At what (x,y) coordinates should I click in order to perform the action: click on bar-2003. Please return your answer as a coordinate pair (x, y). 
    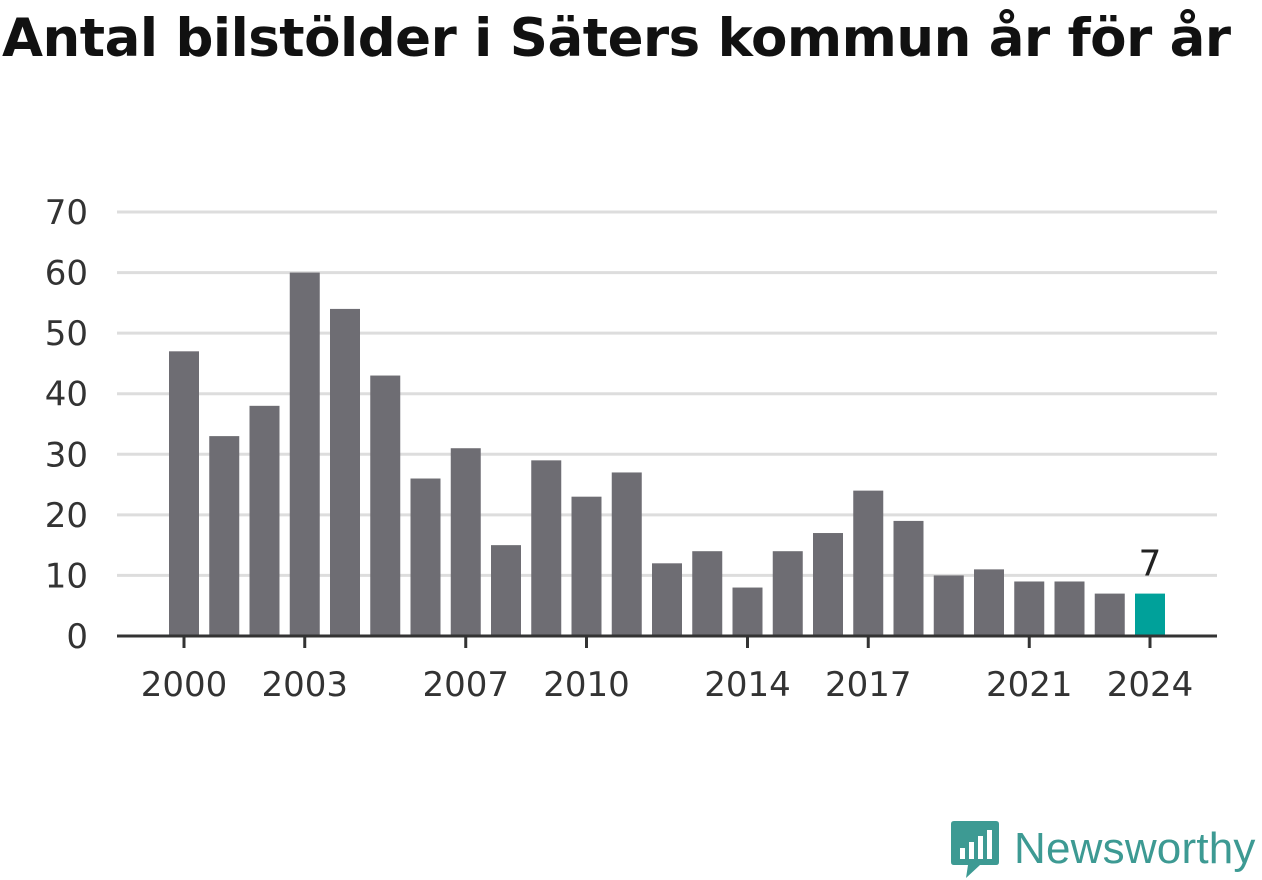
    Looking at the image, I should click on (304, 454).